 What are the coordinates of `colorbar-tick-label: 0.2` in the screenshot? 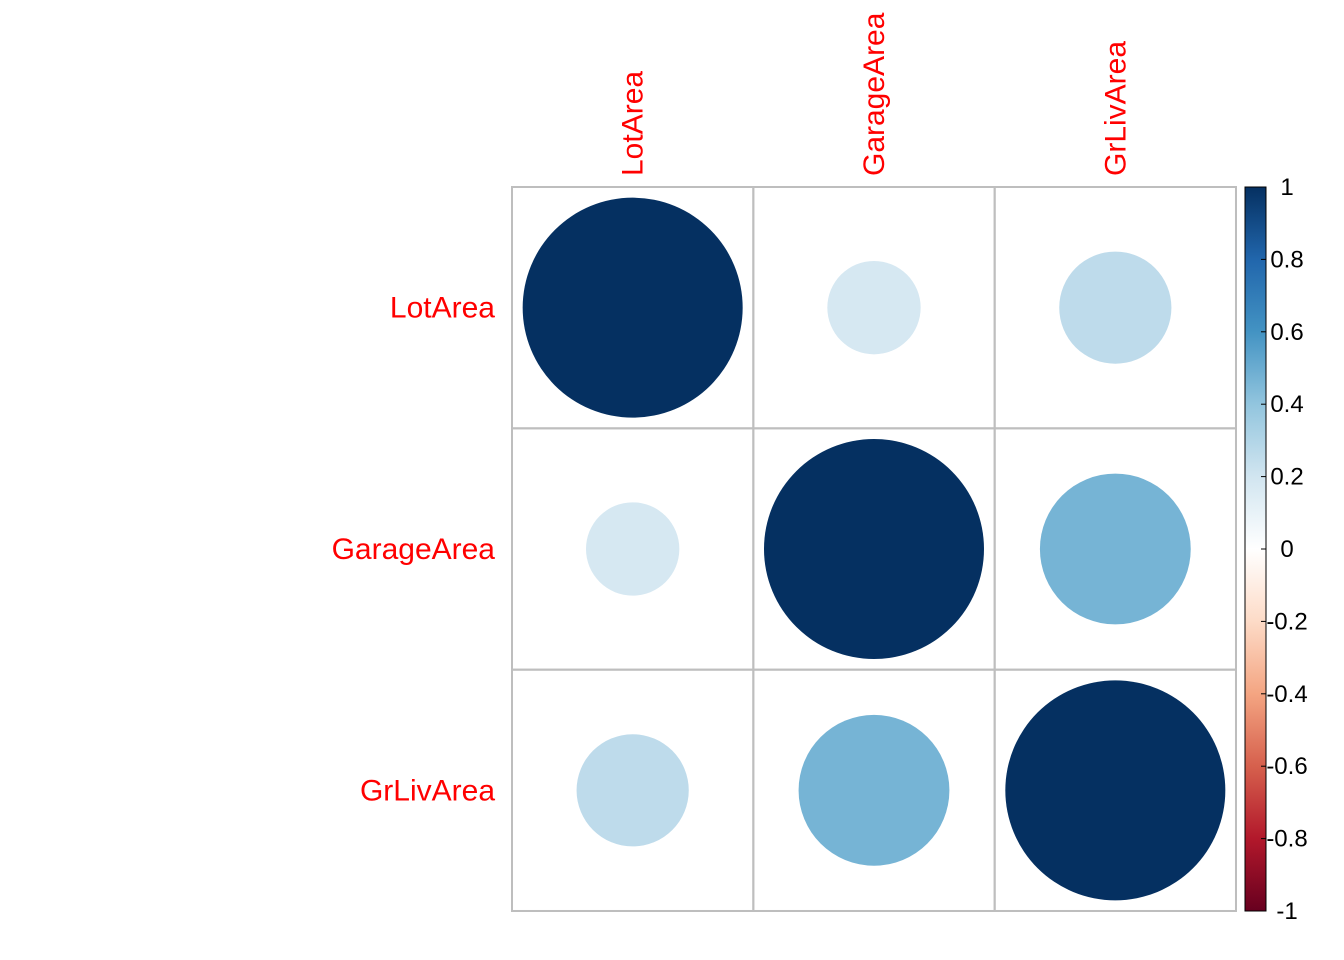 It's located at (1286, 477).